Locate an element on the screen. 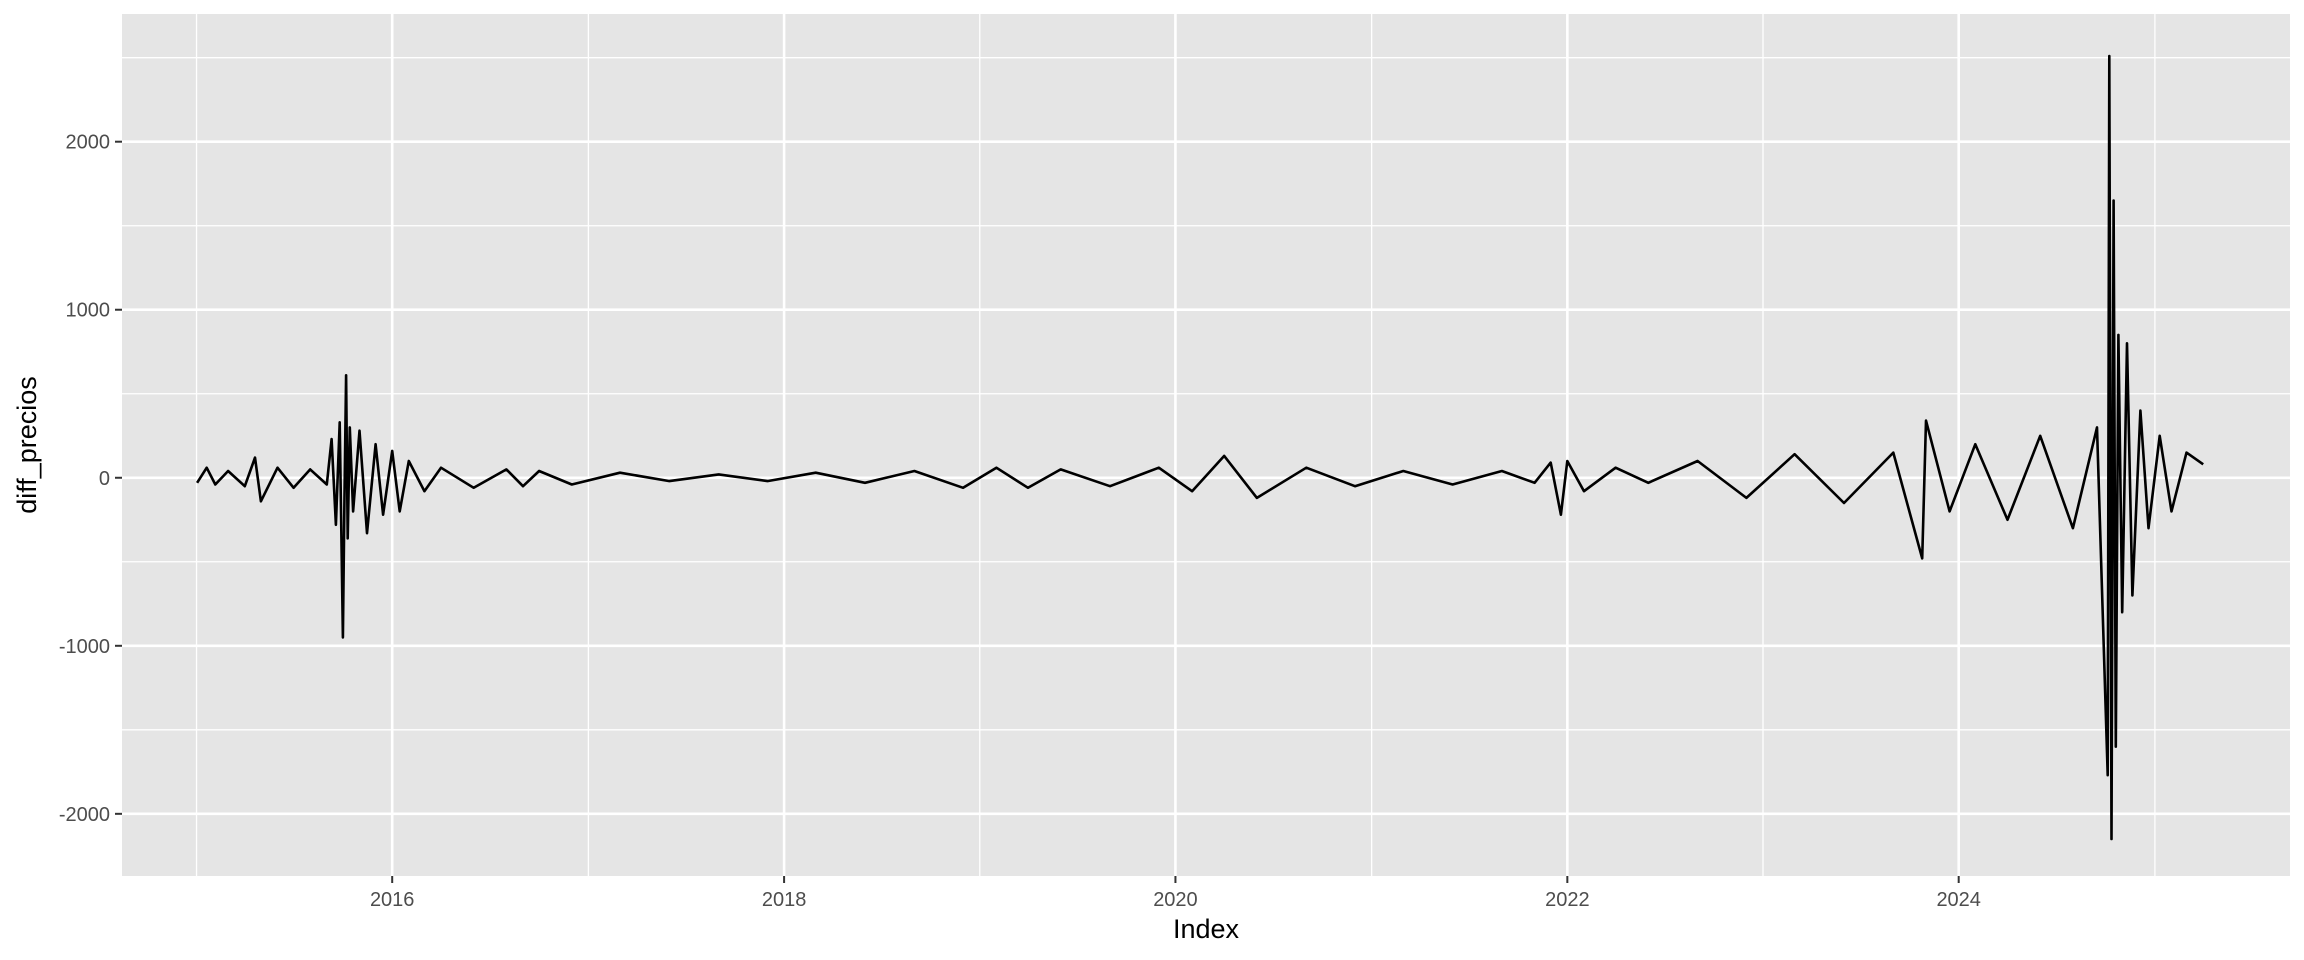  x-tick-label: 2020 is located at coordinates (1175, 900).